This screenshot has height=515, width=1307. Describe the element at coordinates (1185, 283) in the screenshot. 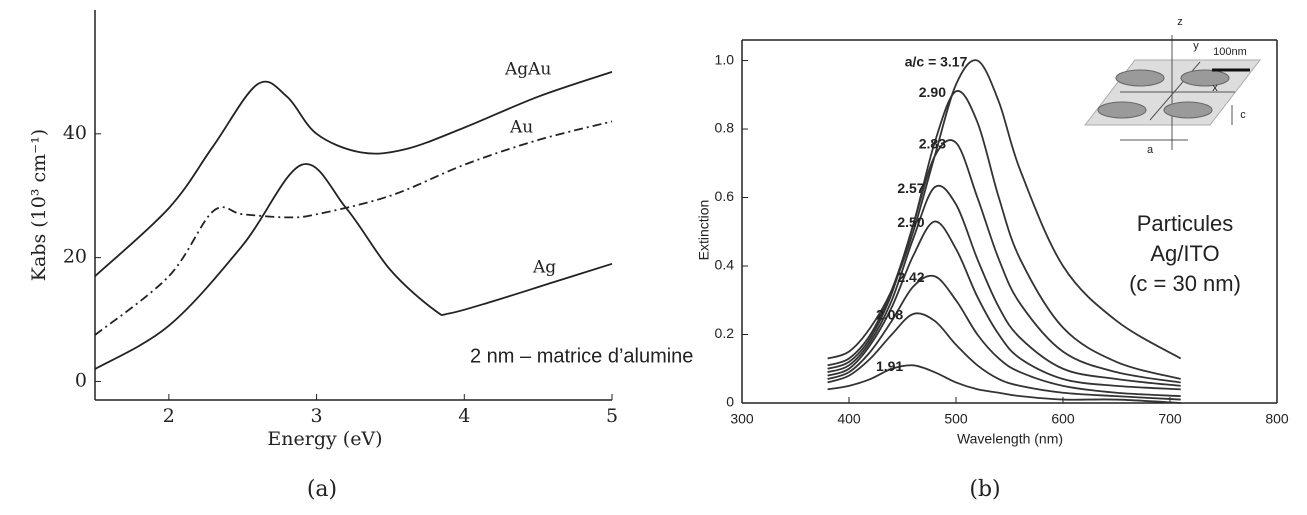

I see `annotation: (c = 30 nm)` at that location.